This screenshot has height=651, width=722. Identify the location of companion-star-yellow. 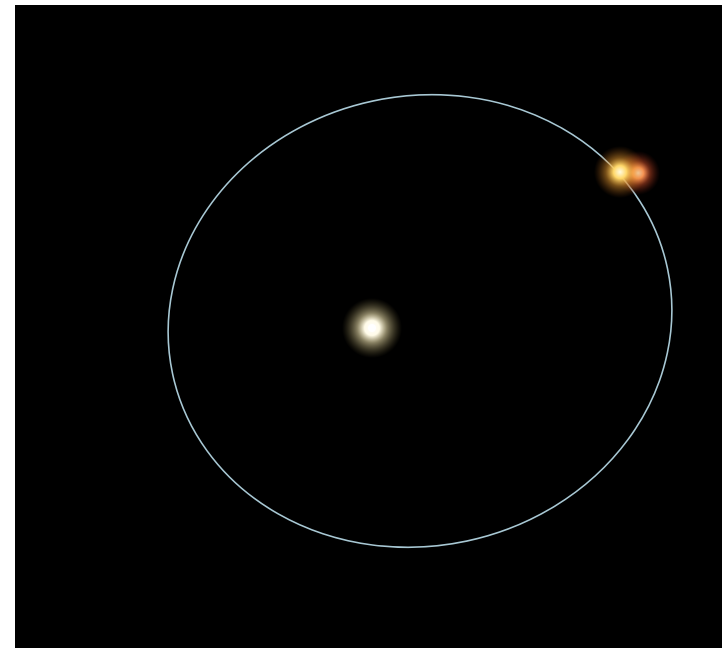
(620, 172).